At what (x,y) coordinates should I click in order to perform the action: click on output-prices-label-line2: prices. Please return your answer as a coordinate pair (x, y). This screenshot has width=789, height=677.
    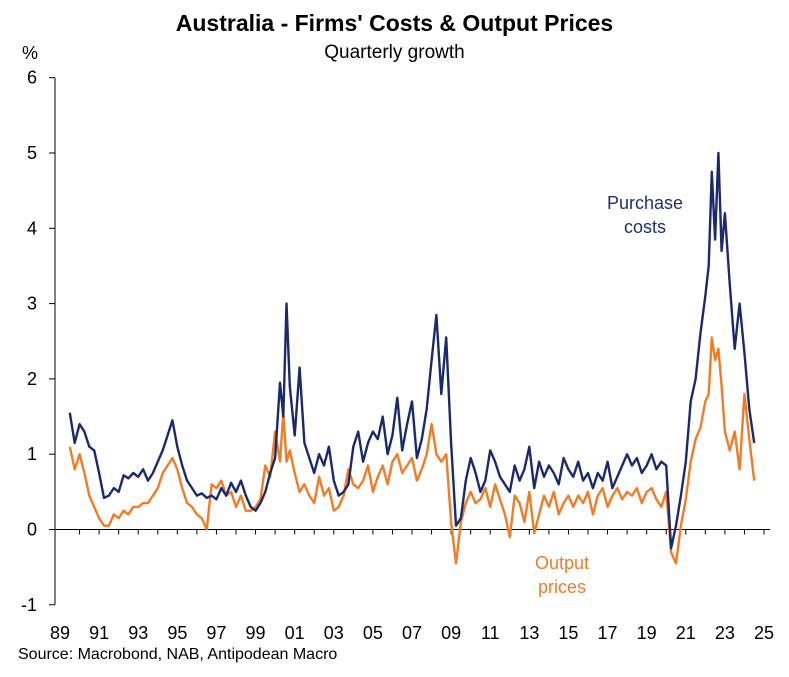
    Looking at the image, I should click on (562, 587).